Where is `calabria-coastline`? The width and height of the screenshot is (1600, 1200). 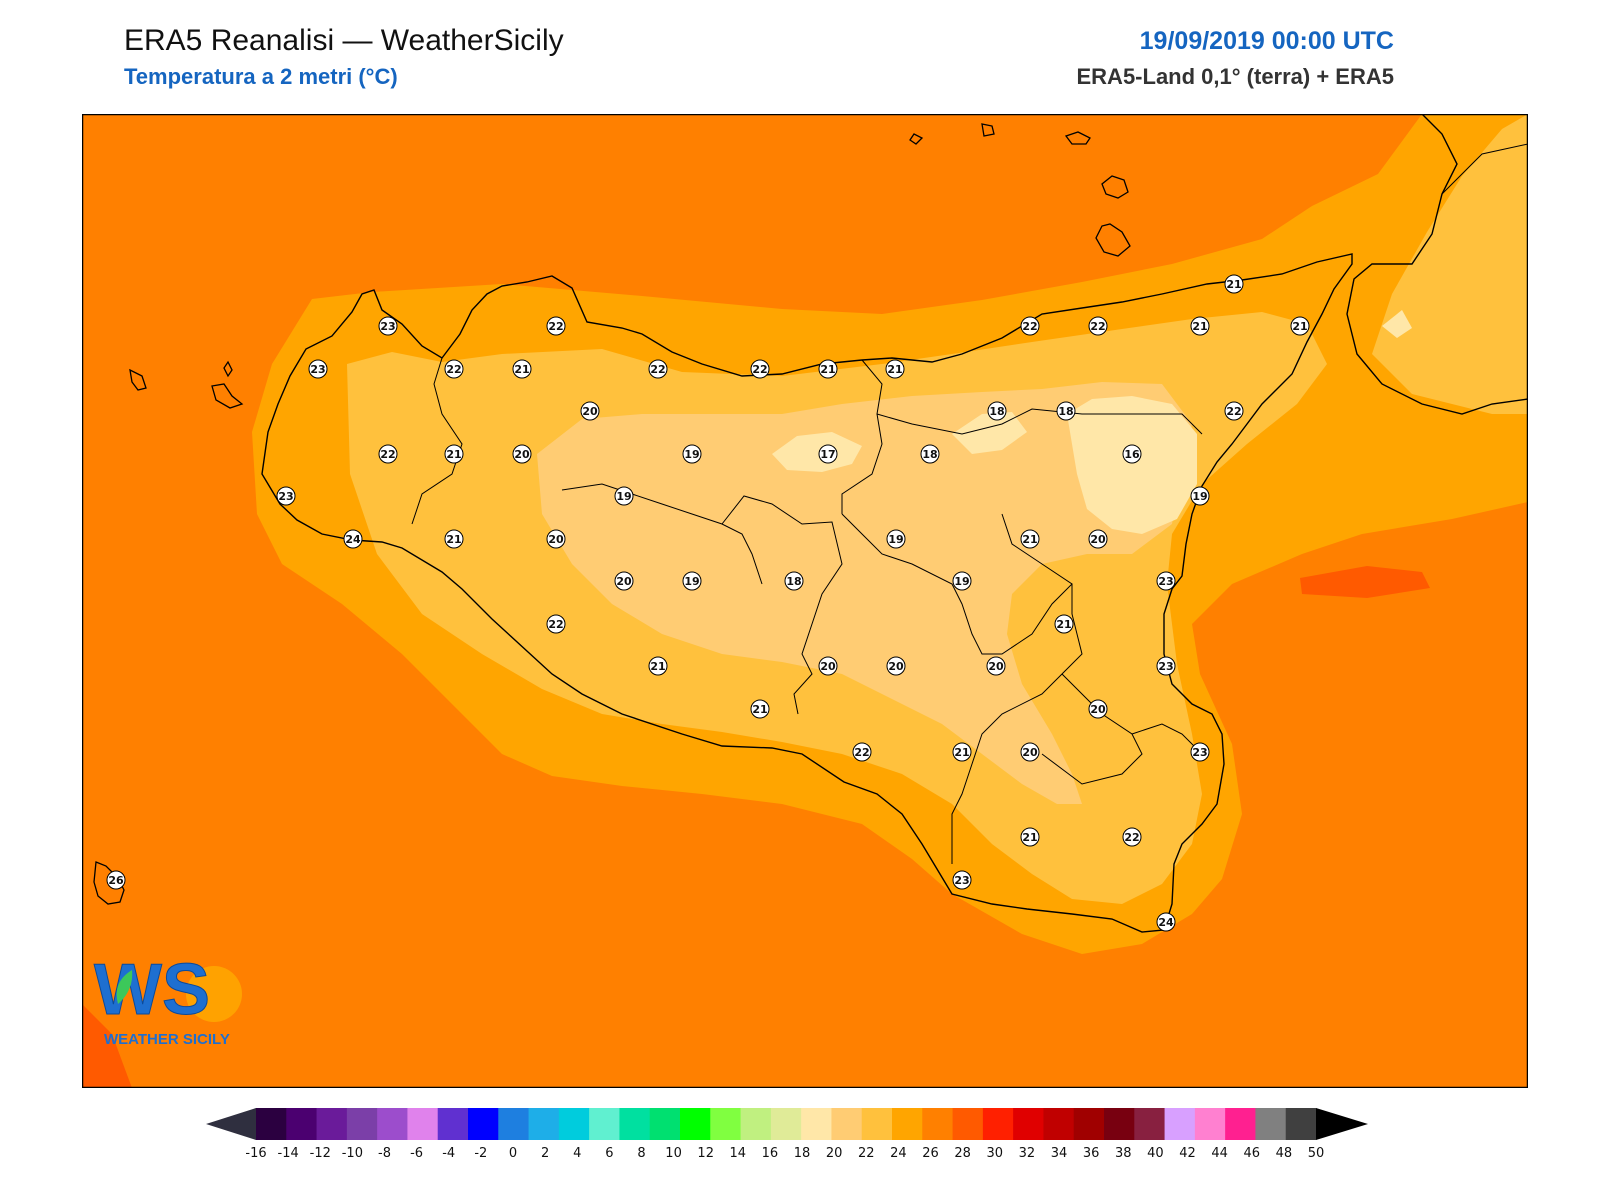 calabria-coastline is located at coordinates (1437, 264).